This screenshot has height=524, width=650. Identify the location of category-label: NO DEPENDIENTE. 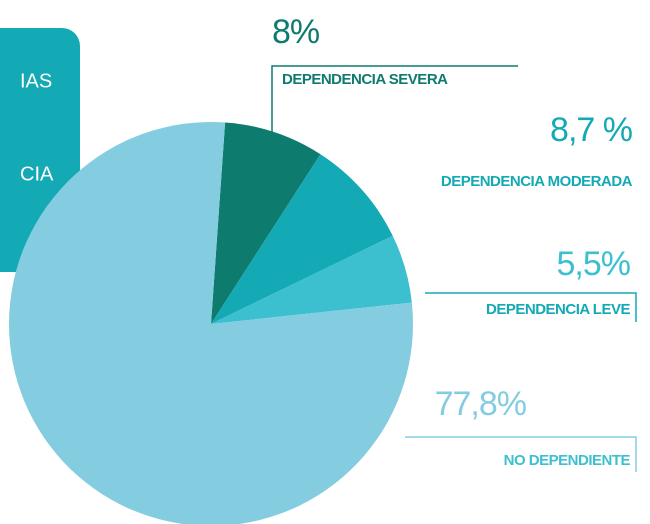
(567, 460).